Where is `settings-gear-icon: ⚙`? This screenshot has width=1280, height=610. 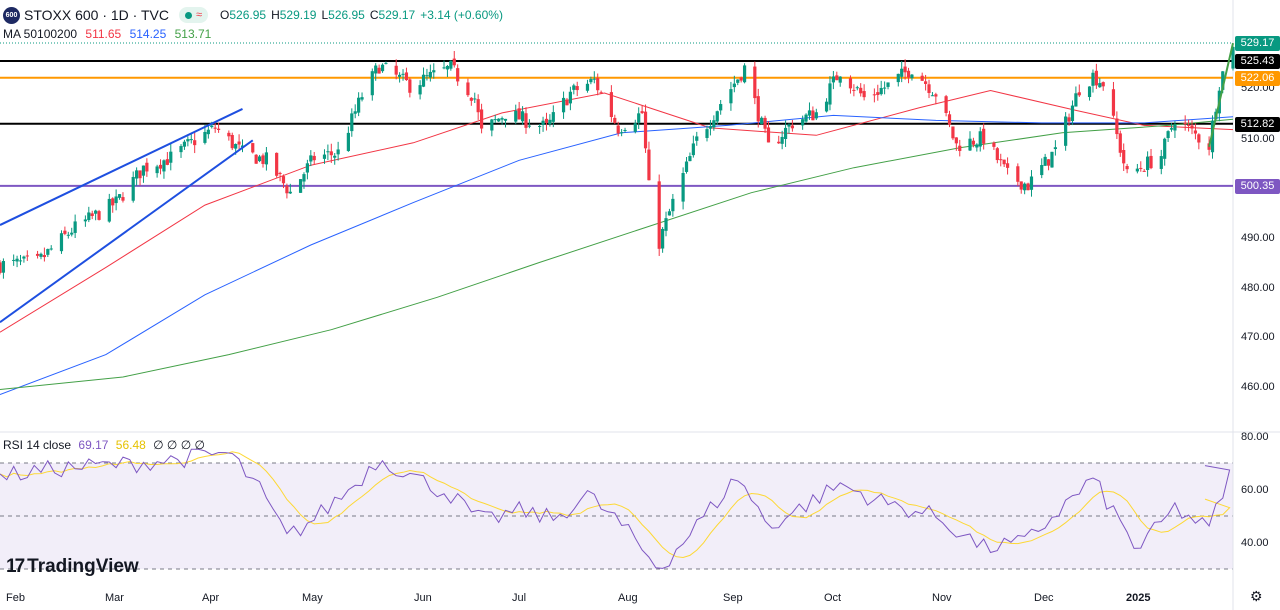
settings-gear-icon: ⚙ is located at coordinates (1256, 596).